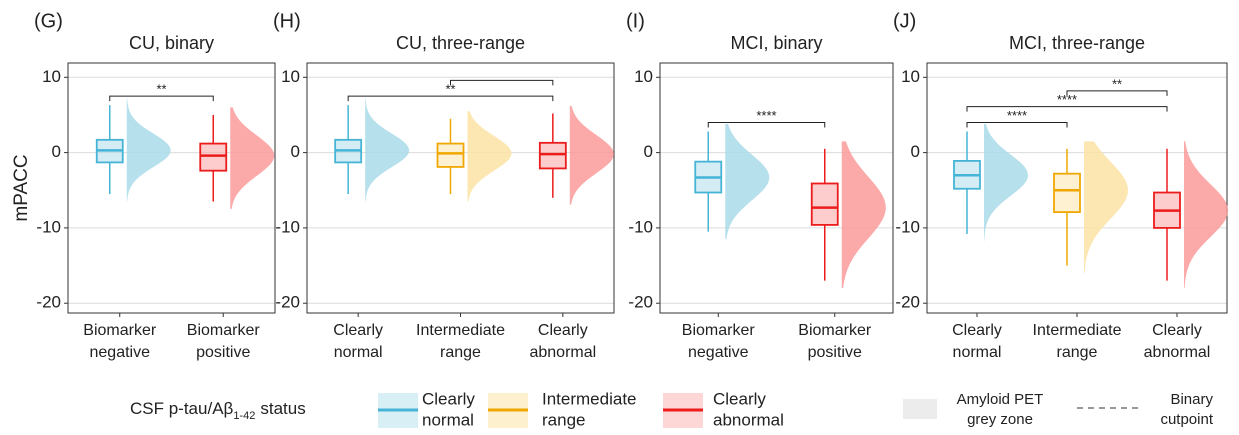 Image resolution: width=1239 pixels, height=435 pixels. What do you see at coordinates (1077, 43) in the screenshot?
I see `panel-title: MCI, three-range` at bounding box center [1077, 43].